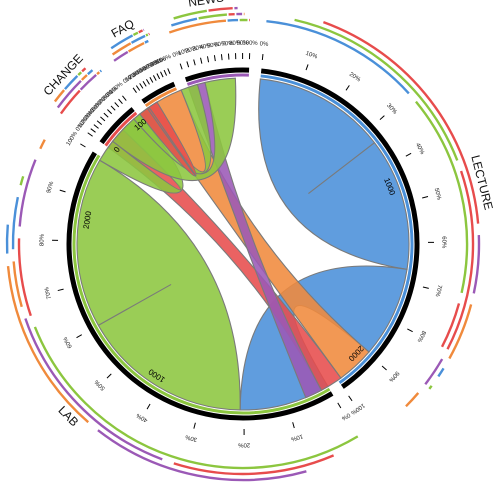 The image size is (500, 489). I want to click on segment-label-news: NEWS, so click(206, 5).